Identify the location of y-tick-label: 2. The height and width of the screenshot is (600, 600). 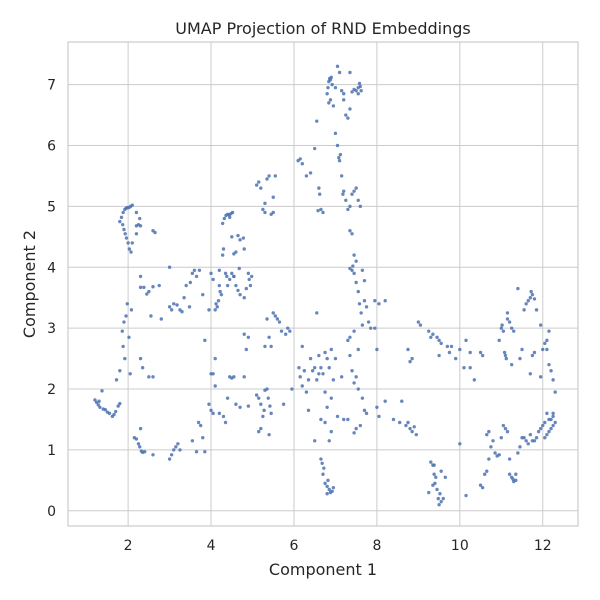
(51, 390).